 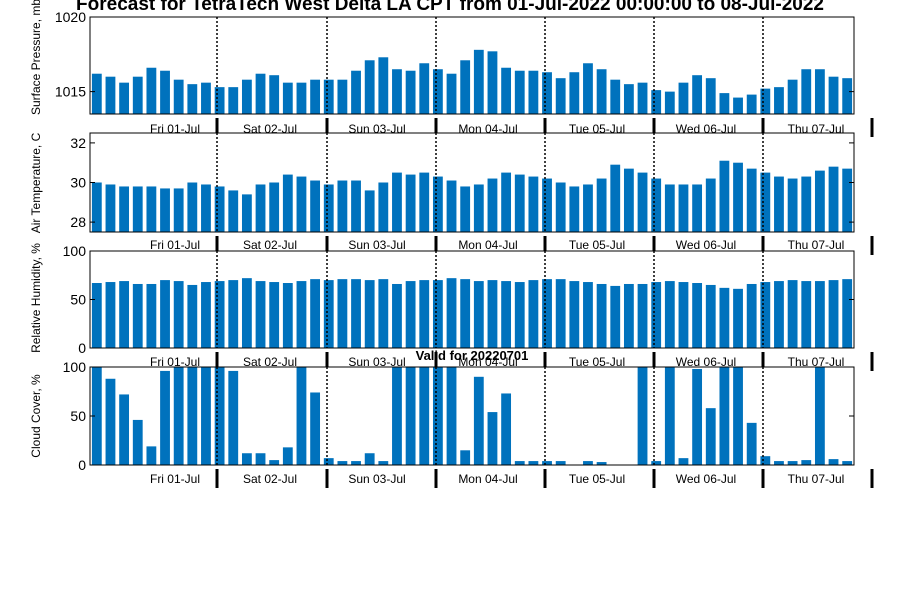 I want to click on figure-subtitle: Valid for 20220701, so click(x=472, y=355).